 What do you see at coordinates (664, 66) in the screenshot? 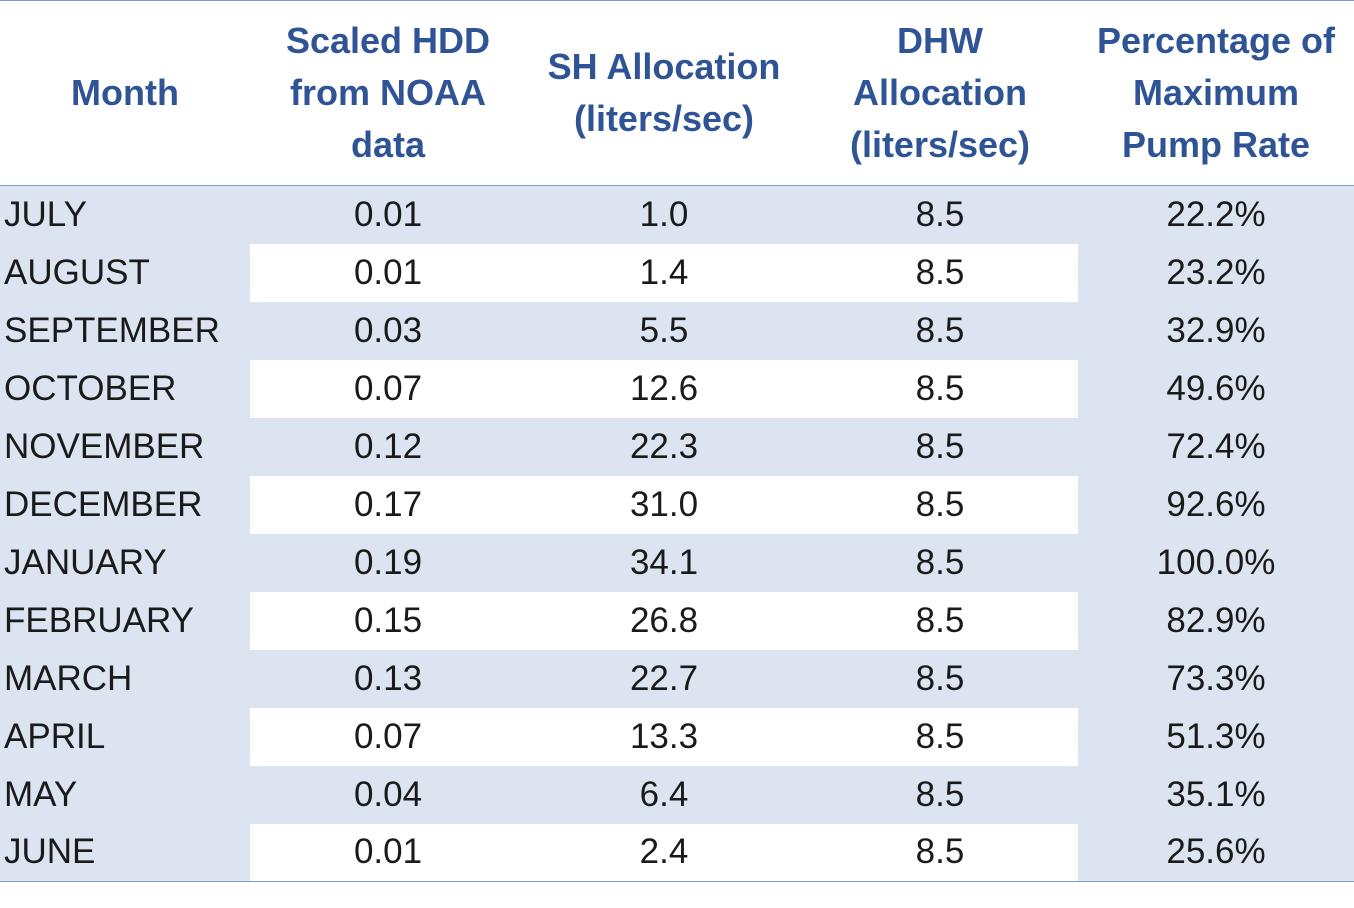
I see `column-header-line: SH Allocation` at bounding box center [664, 66].